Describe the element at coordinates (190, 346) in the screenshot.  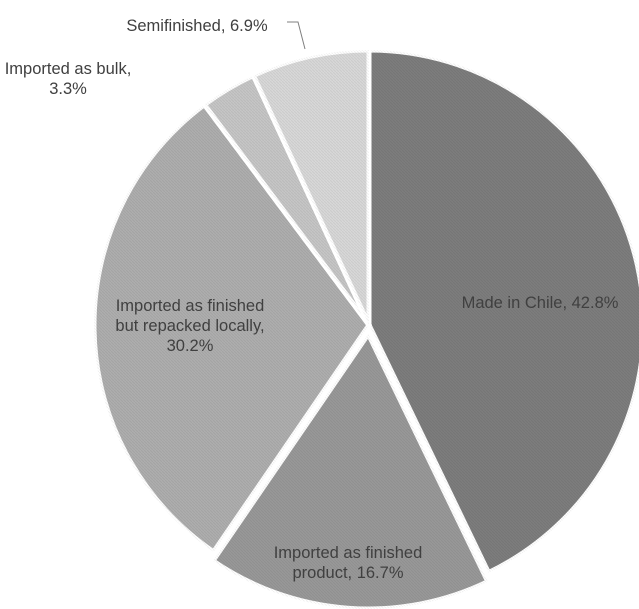
I see `data-label-line: 30.2%` at that location.